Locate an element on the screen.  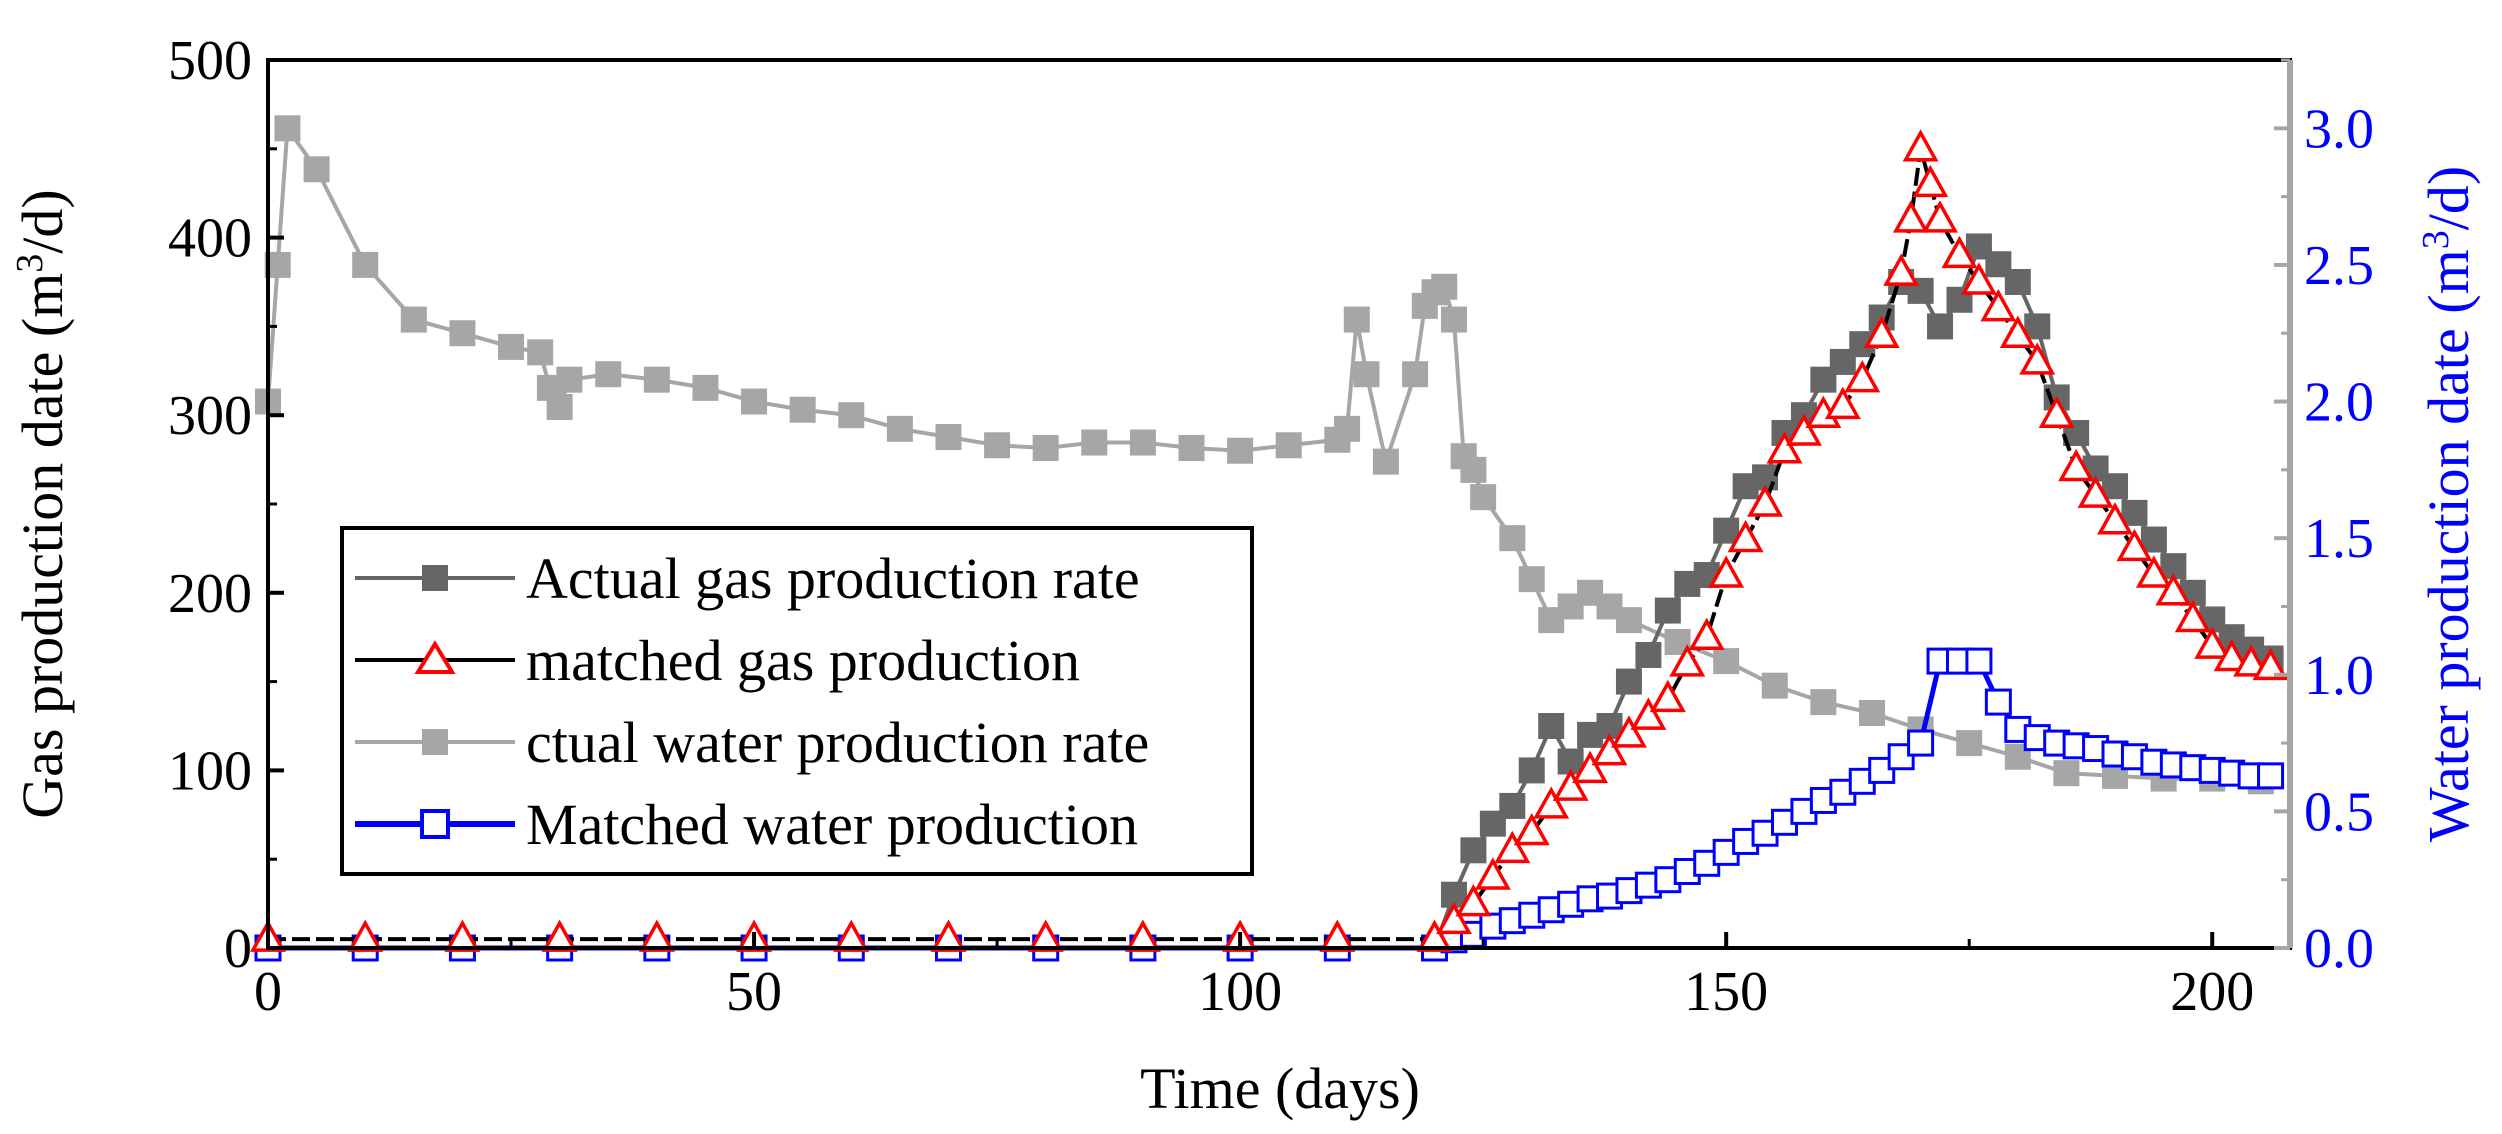
legend-marker-filled-square is located at coordinates (435, 742).